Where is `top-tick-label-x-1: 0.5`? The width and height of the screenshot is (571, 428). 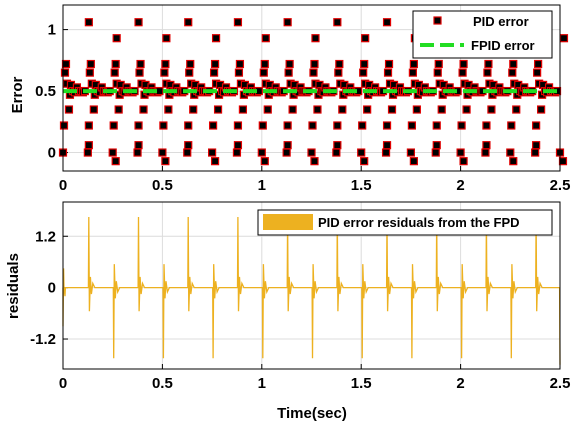 top-tick-label-x-1: 0.5 is located at coordinates (162, 185).